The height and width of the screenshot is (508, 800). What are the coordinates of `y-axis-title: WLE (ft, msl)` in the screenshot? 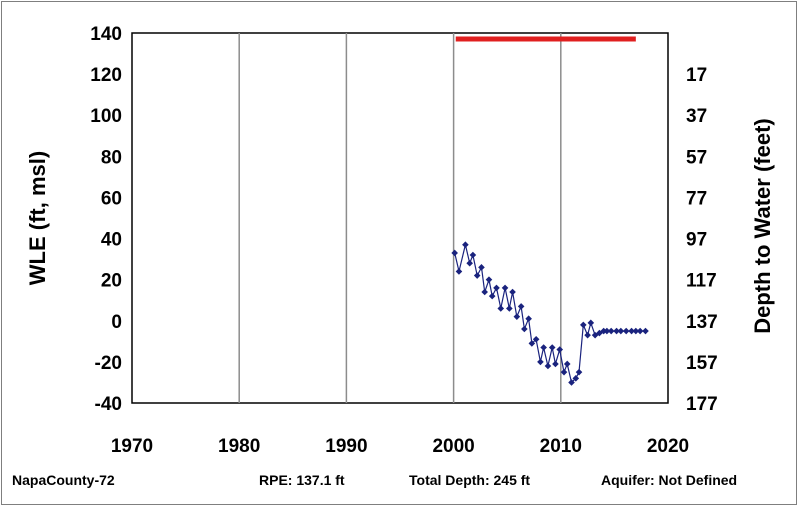 It's located at (37, 218).